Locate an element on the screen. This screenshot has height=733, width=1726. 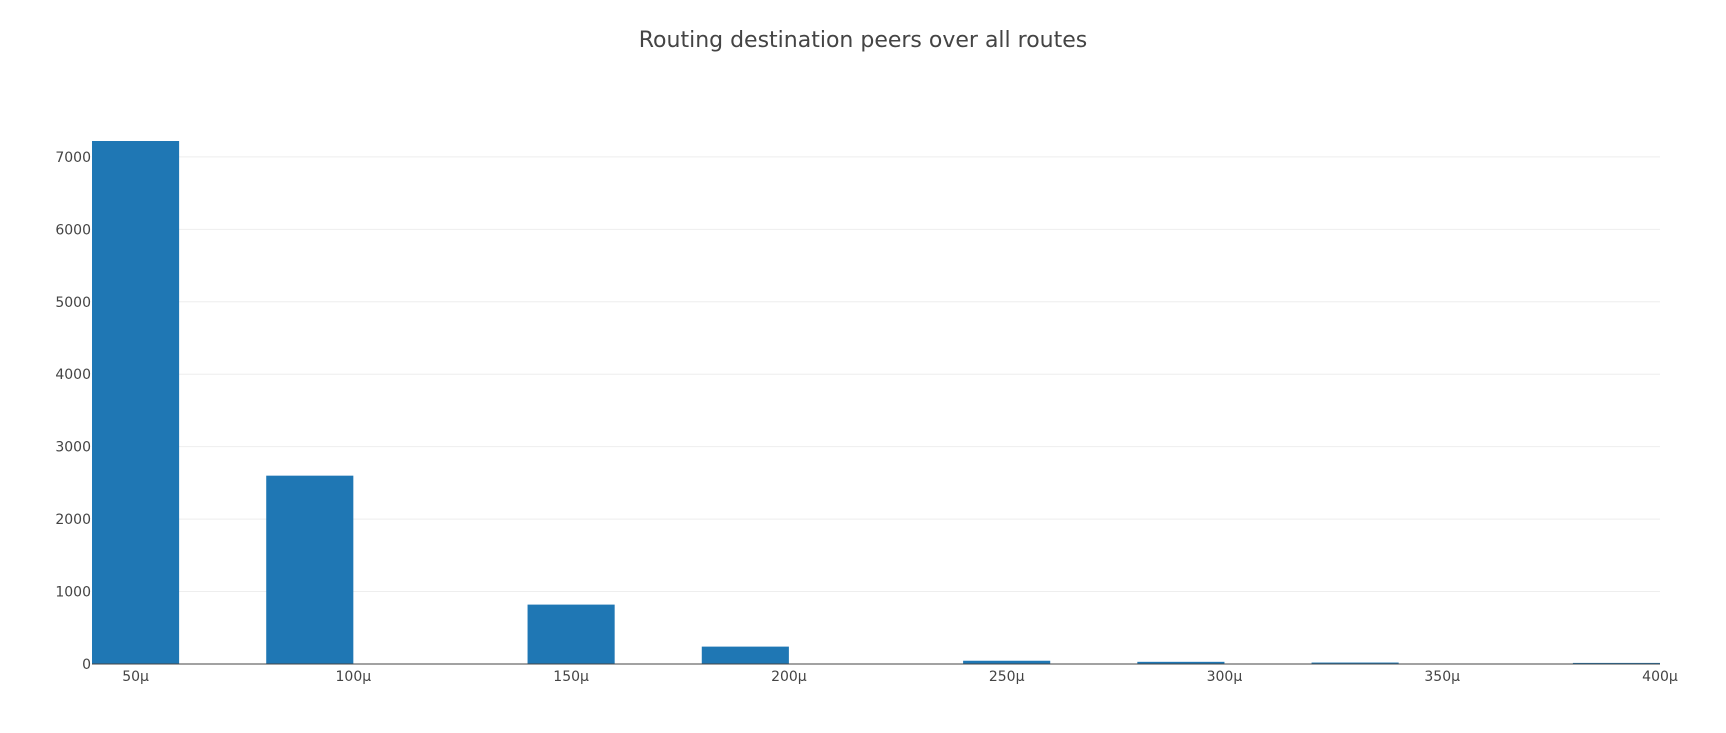
x-tick-label: 350μ is located at coordinates (1442, 677).